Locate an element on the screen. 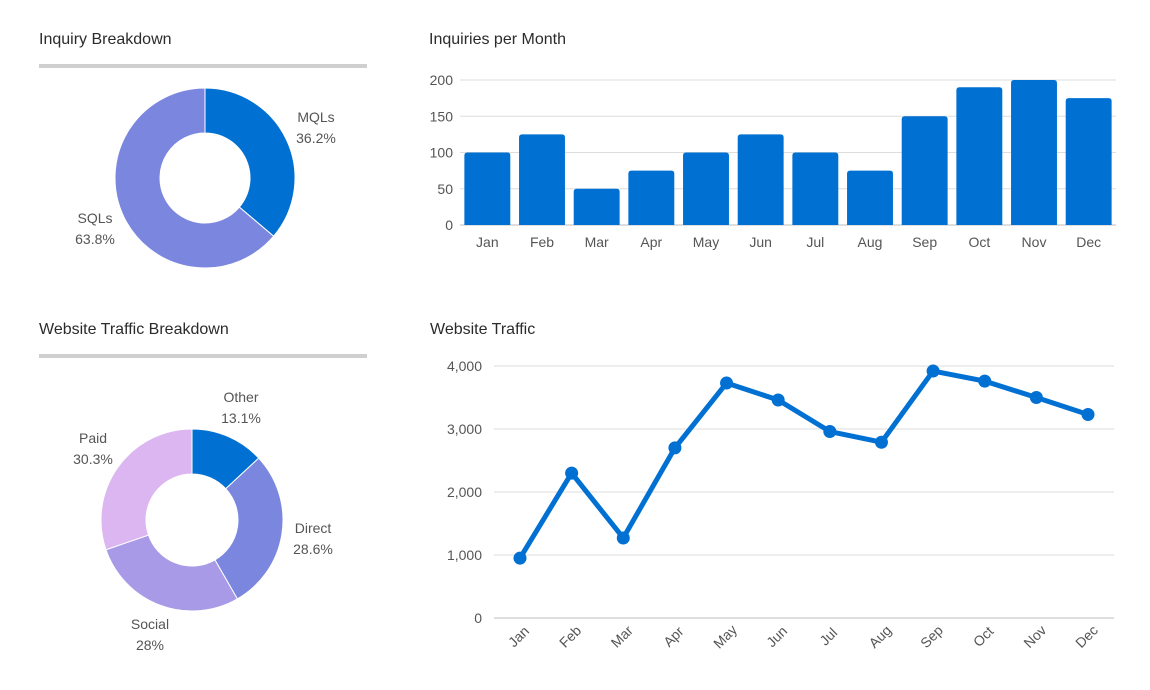 This screenshot has height=690, width=1150. mqls-slice-label: MQLs is located at coordinates (315, 117).